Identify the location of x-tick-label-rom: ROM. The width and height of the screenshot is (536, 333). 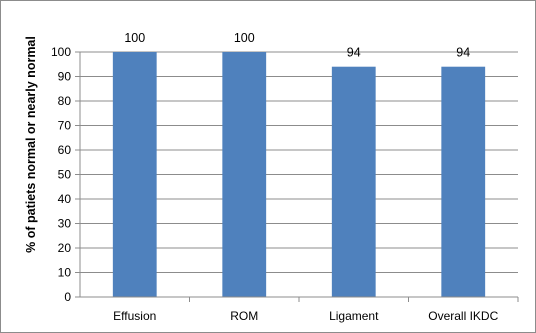
(244, 316).